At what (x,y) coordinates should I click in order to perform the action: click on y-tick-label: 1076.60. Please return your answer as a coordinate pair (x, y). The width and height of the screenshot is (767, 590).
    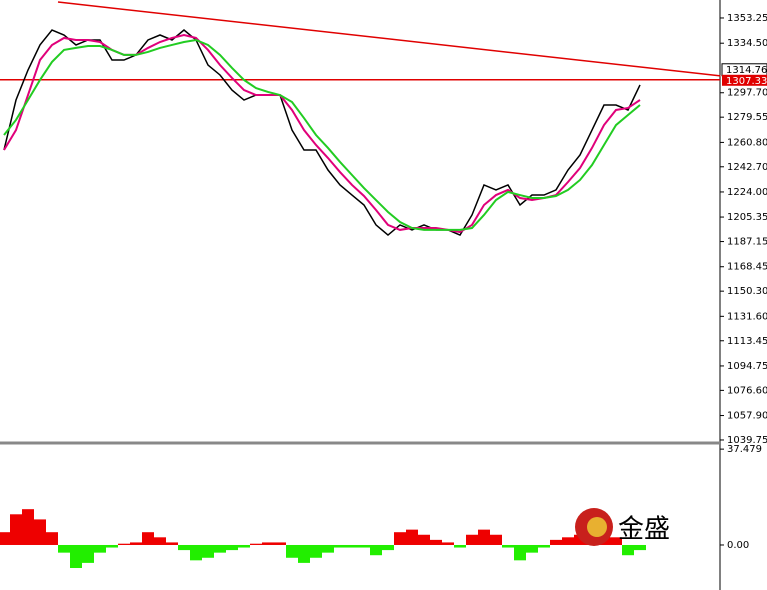
    Looking at the image, I should click on (747, 390).